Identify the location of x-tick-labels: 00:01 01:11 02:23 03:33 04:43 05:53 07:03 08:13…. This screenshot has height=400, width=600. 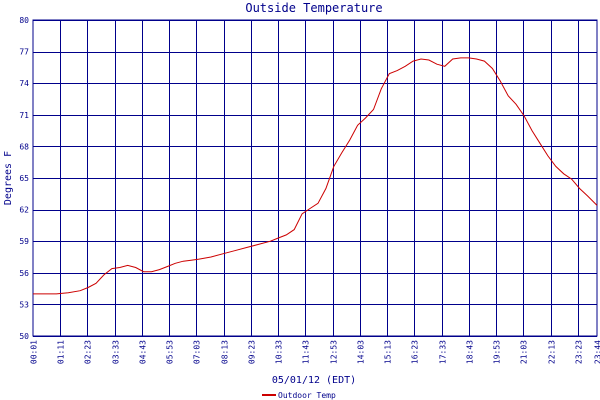
(315, 352).